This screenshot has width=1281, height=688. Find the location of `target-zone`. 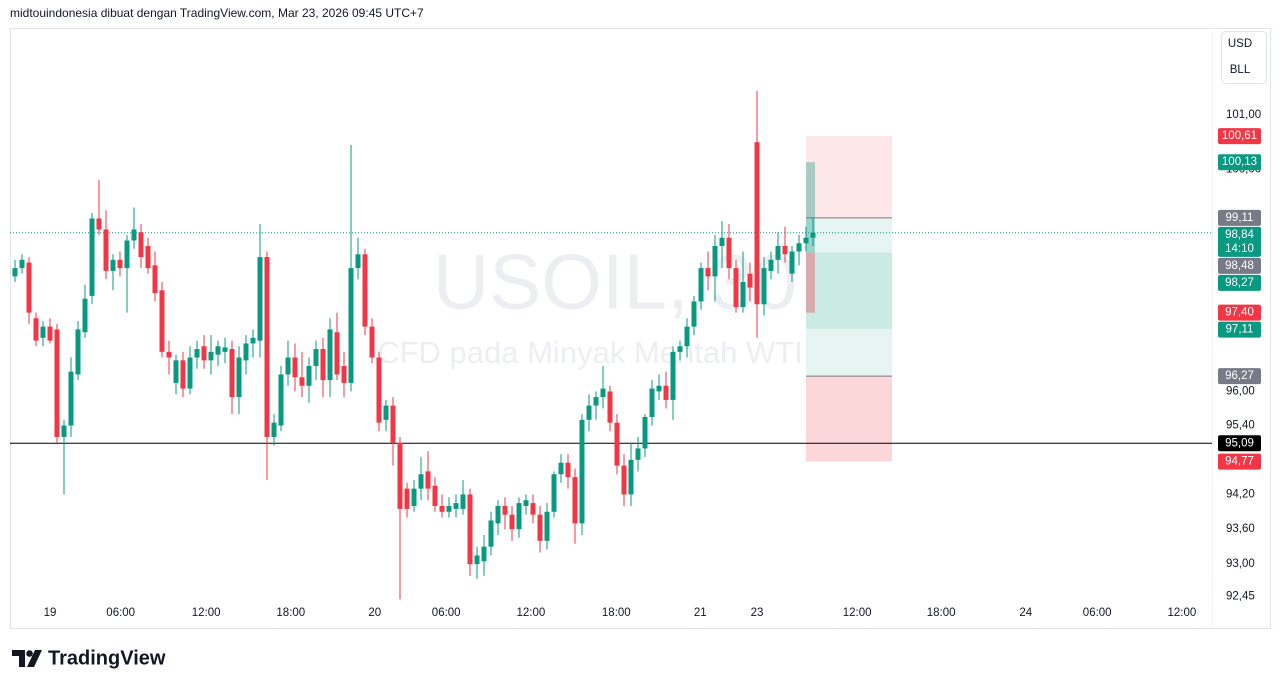

target-zone is located at coordinates (849, 297).